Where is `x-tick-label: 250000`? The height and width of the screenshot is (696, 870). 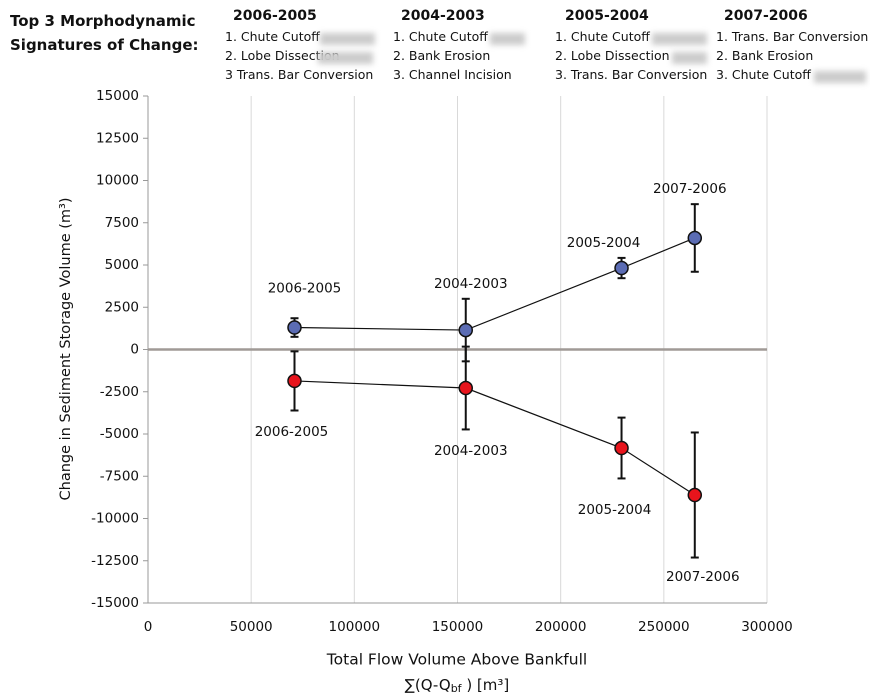 x-tick-label: 250000 is located at coordinates (664, 627).